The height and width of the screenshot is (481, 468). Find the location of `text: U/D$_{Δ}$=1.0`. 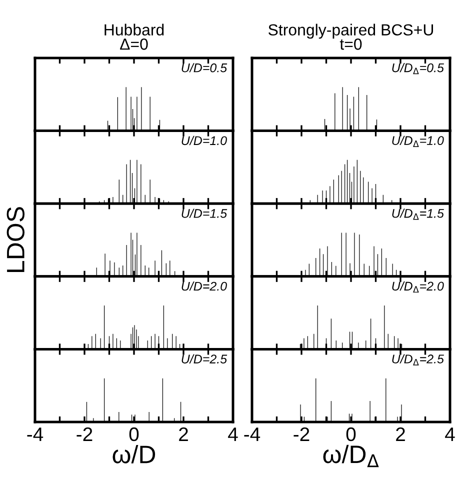

text: U/D$_{Δ}$=1.0 is located at coordinates (418, 141).